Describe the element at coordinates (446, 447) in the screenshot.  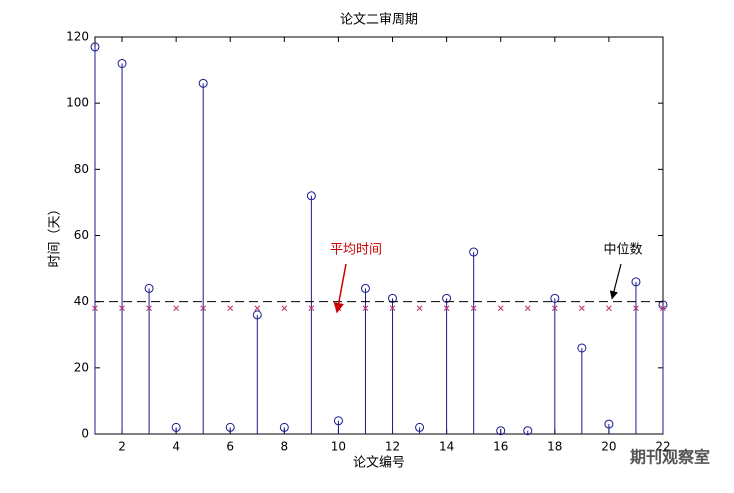
I see `x-tick-label: 14` at that location.